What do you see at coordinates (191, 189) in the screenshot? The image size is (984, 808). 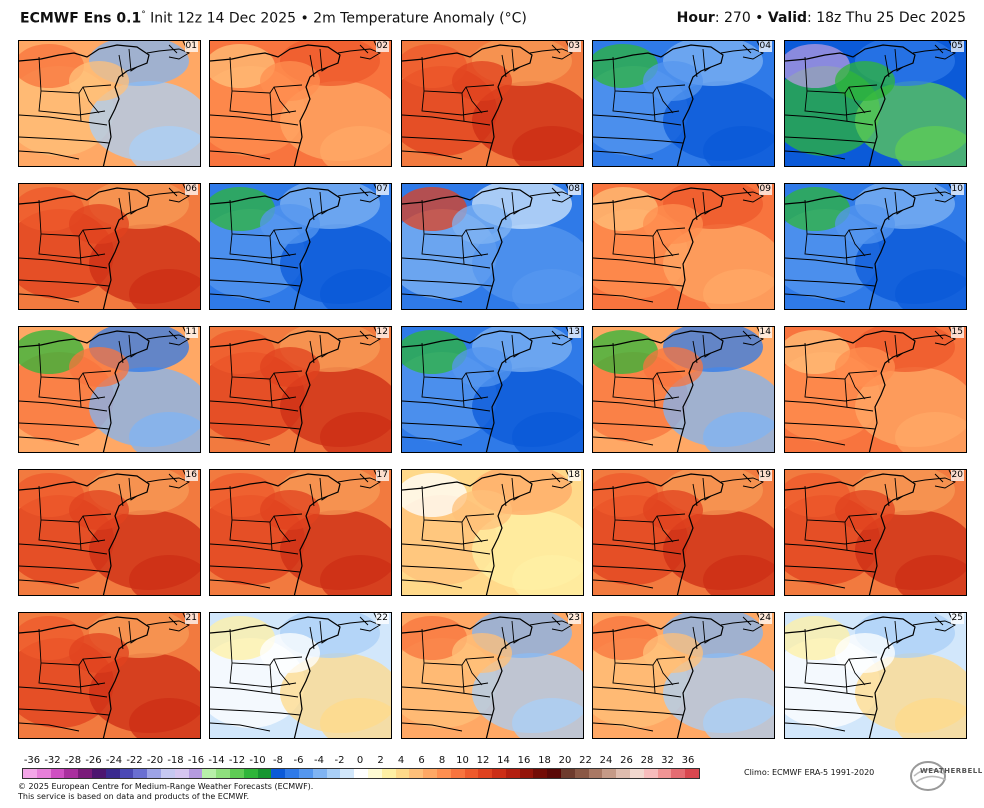 I see `member-number-label: 06` at bounding box center [191, 189].